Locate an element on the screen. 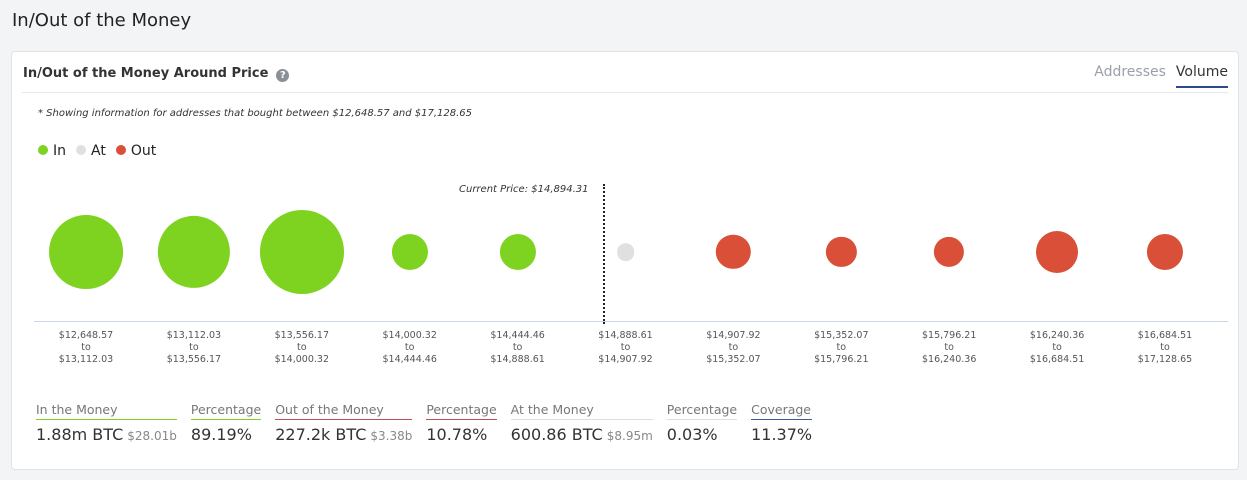  range-to: $16,684.51 is located at coordinates (1057, 359).